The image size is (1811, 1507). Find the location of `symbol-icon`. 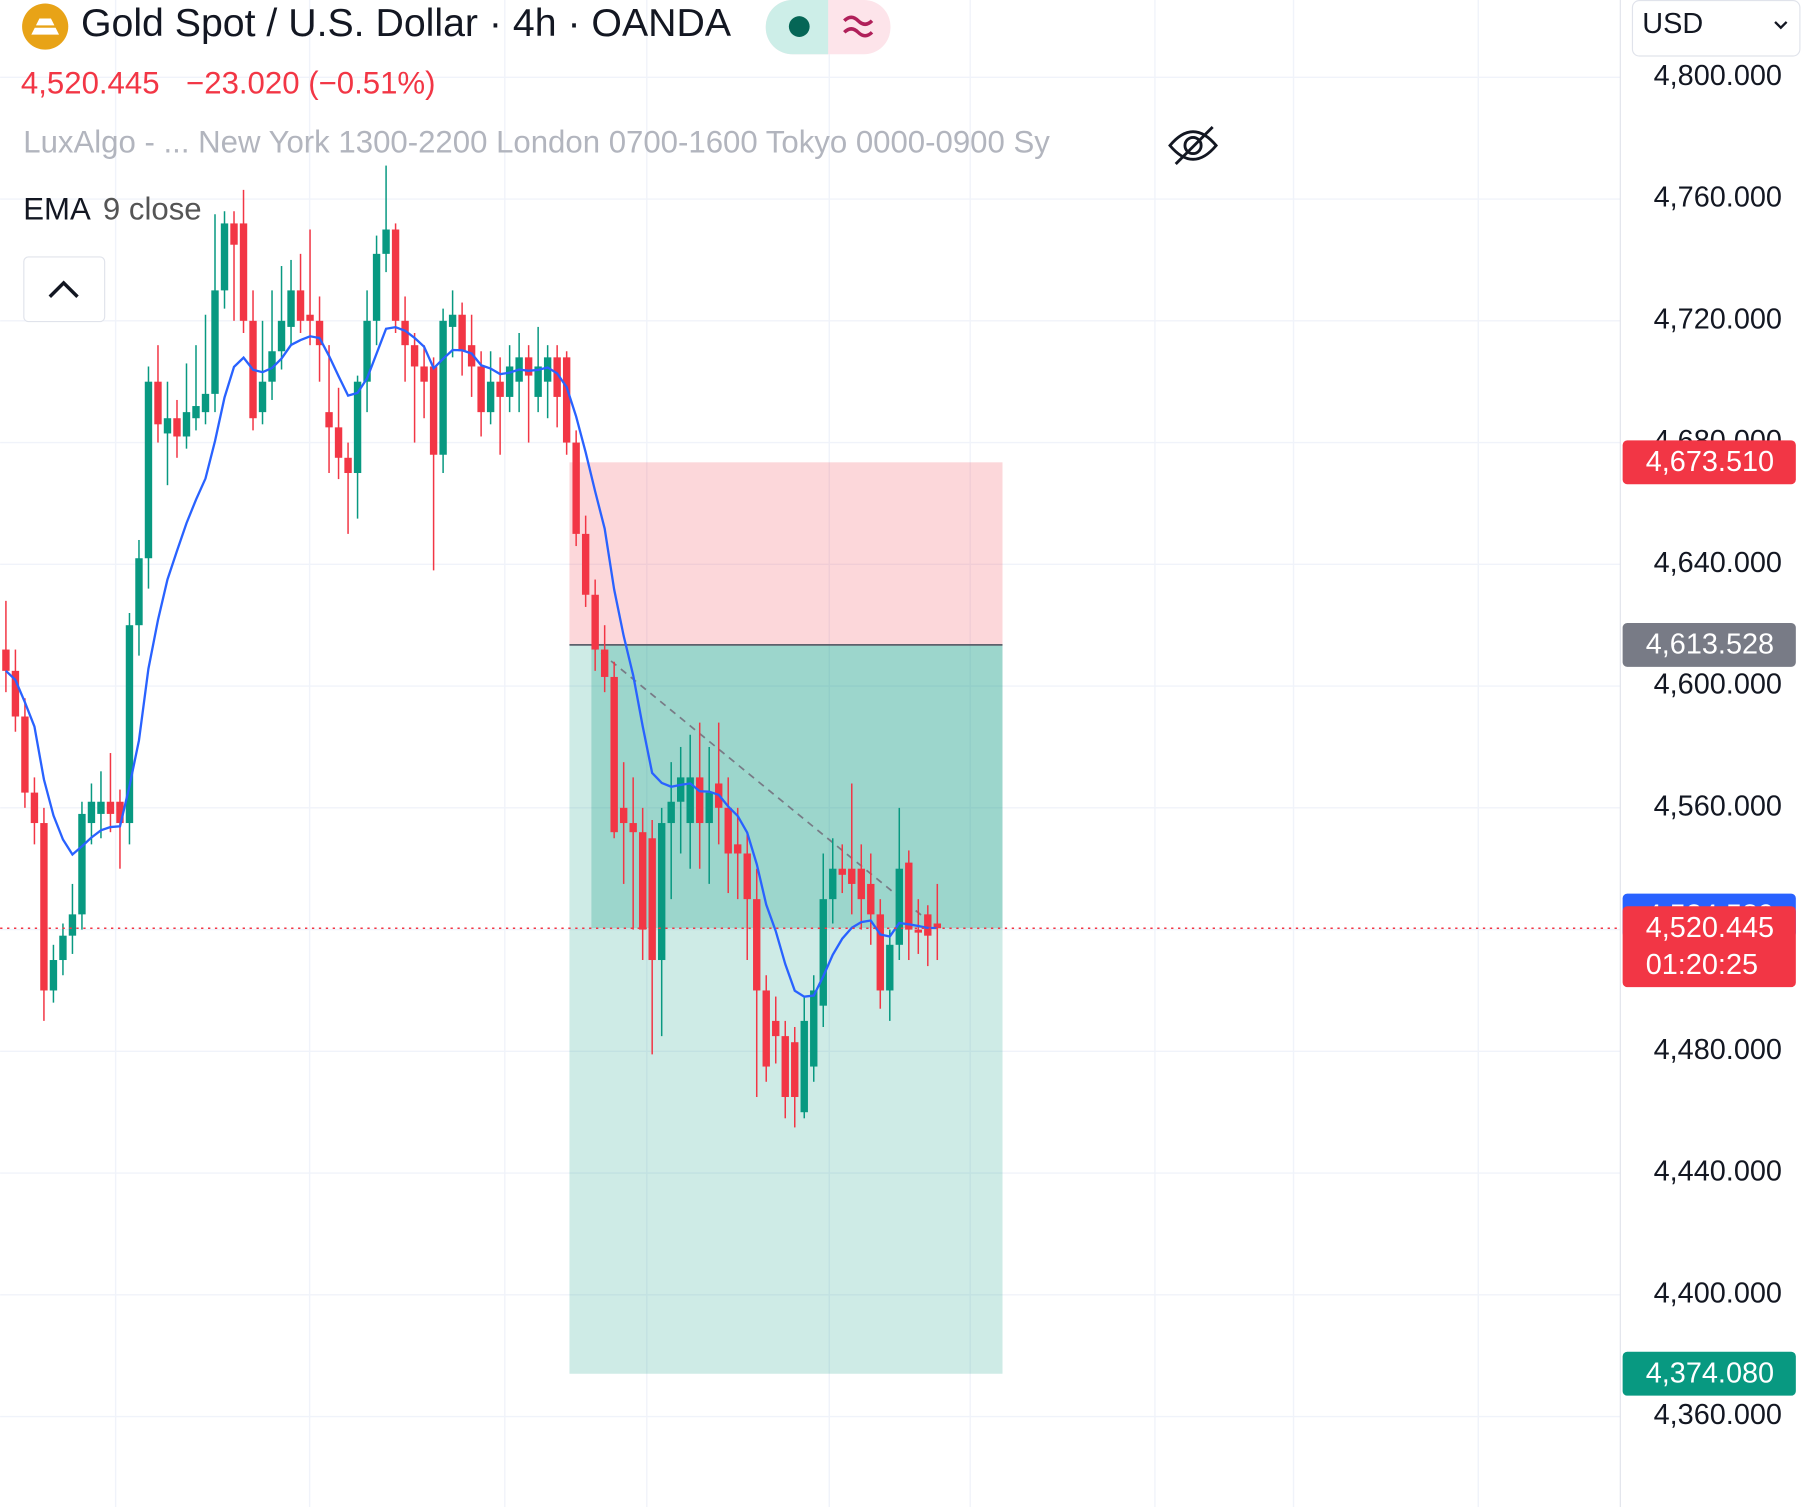

symbol-icon is located at coordinates (45, 26).